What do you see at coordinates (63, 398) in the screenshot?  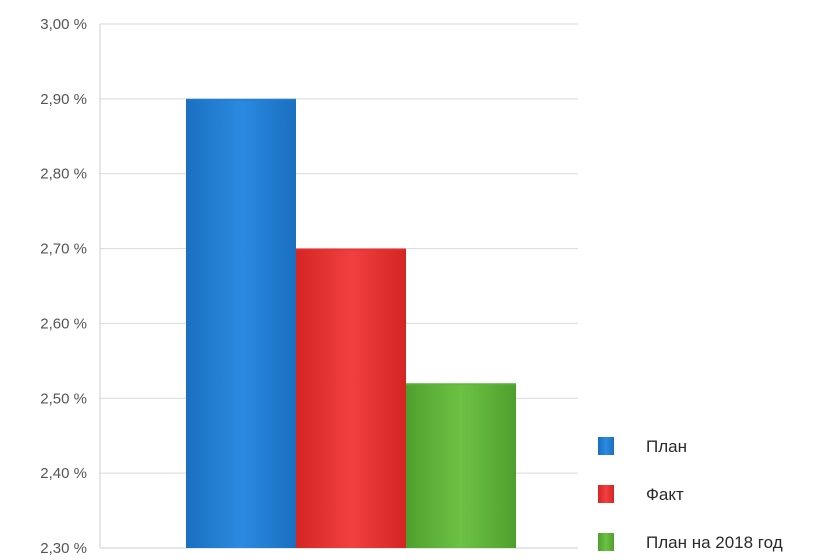 I see `y-tick-label: 2,50 %` at bounding box center [63, 398].